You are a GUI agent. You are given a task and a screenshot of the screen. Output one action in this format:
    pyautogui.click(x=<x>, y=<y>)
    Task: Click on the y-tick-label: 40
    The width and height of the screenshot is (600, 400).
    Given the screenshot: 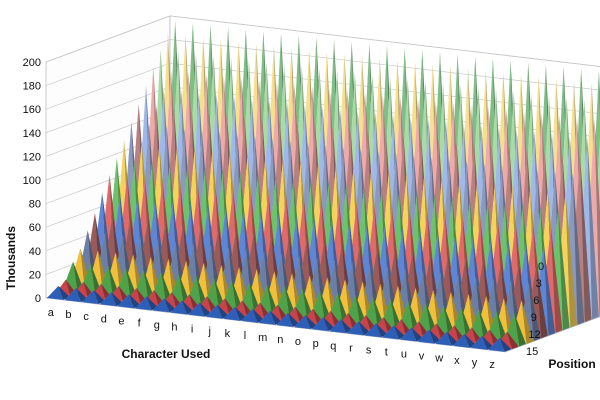 What is the action you would take?
    pyautogui.click(x=35, y=252)
    